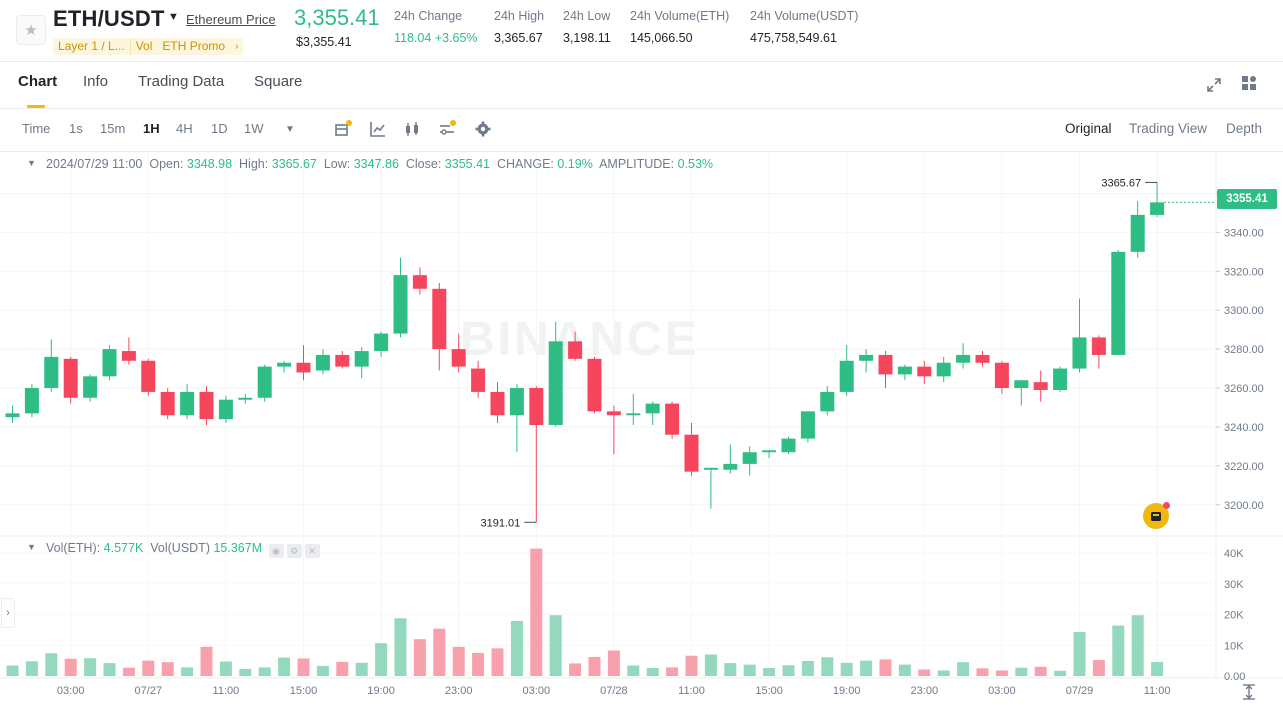 This screenshot has height=716, width=1283. I want to click on stat-value: 3,198.11, so click(587, 38).